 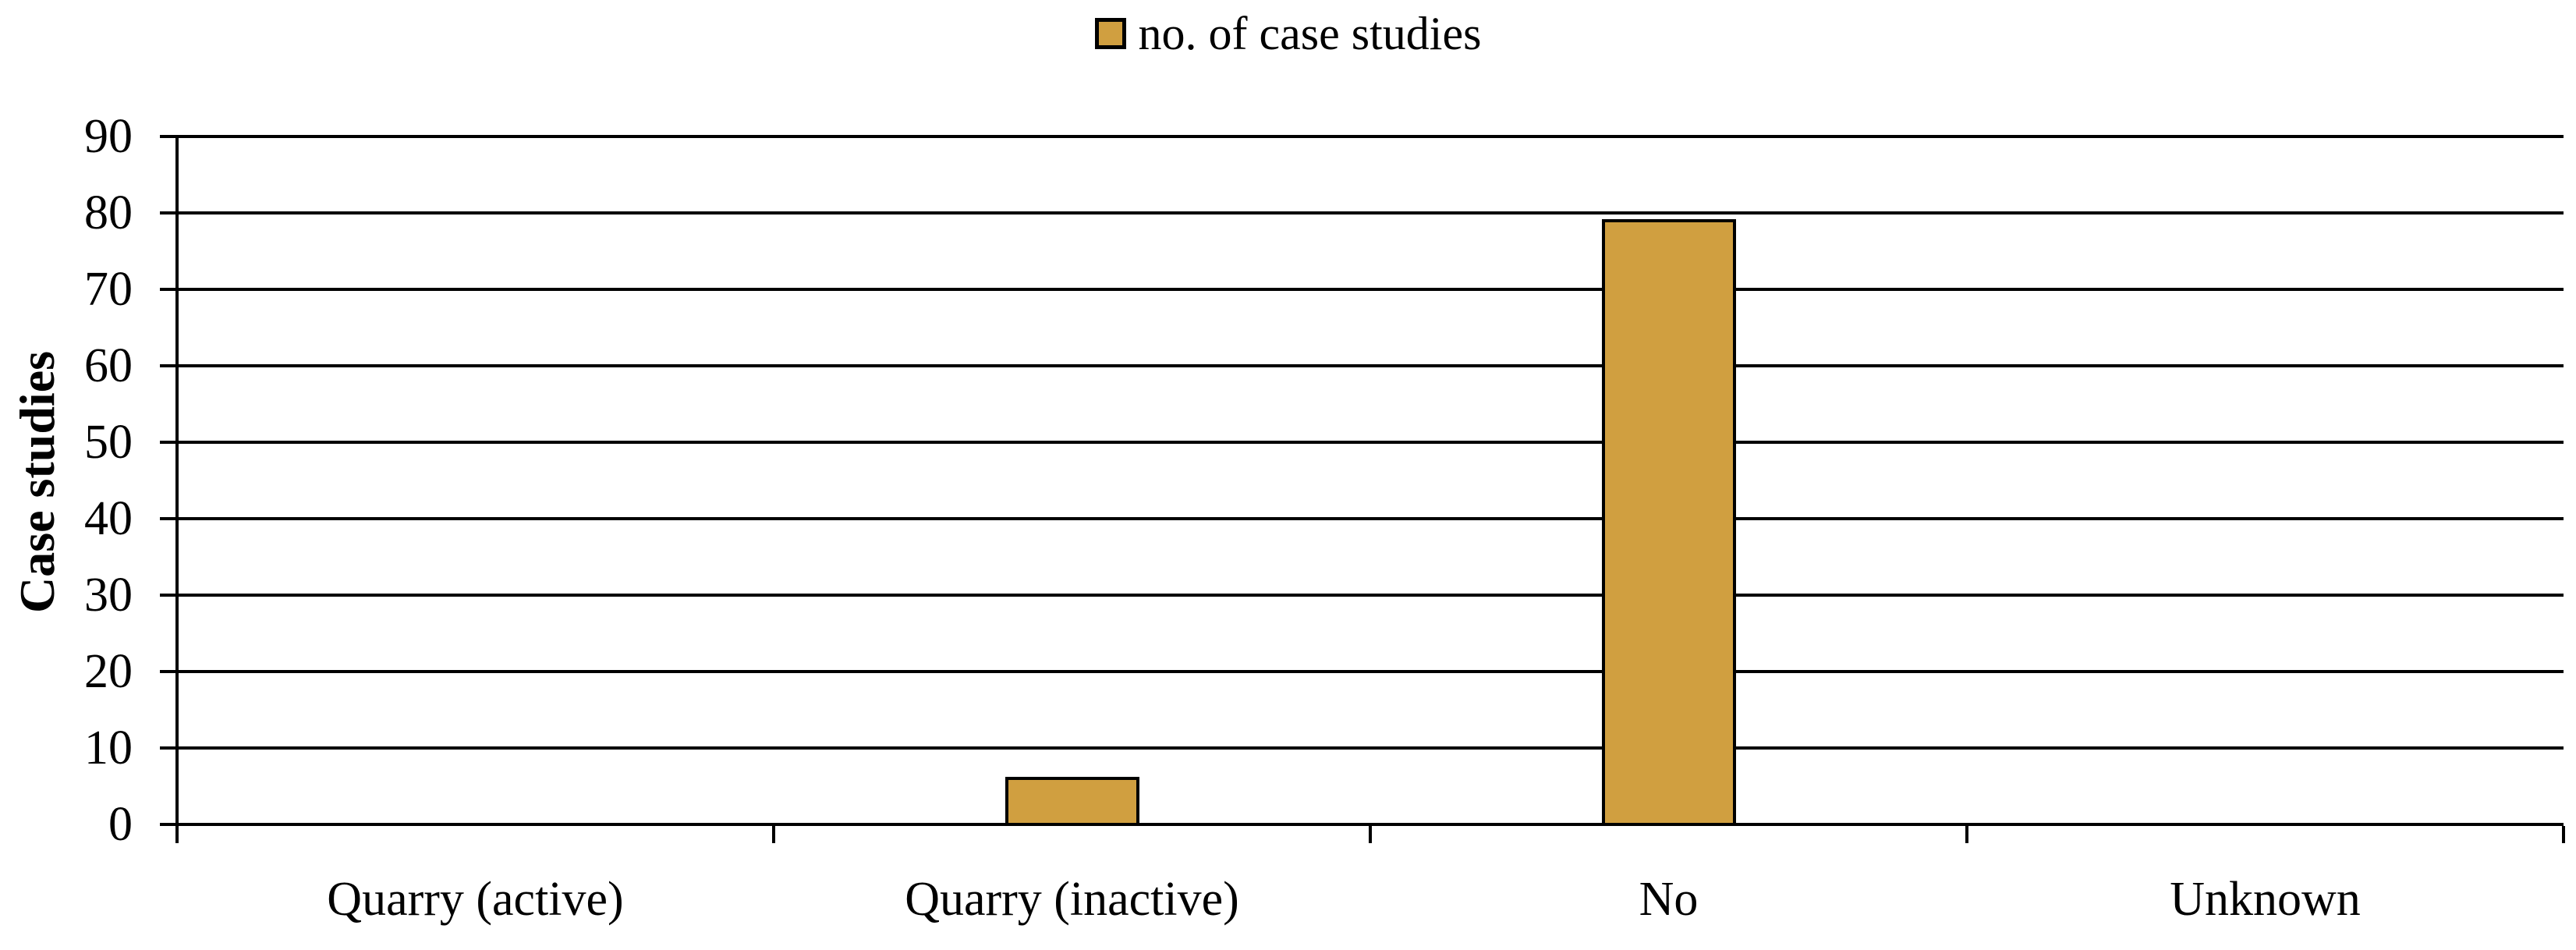 I want to click on bar-quarry-inactive, so click(x=1072, y=801).